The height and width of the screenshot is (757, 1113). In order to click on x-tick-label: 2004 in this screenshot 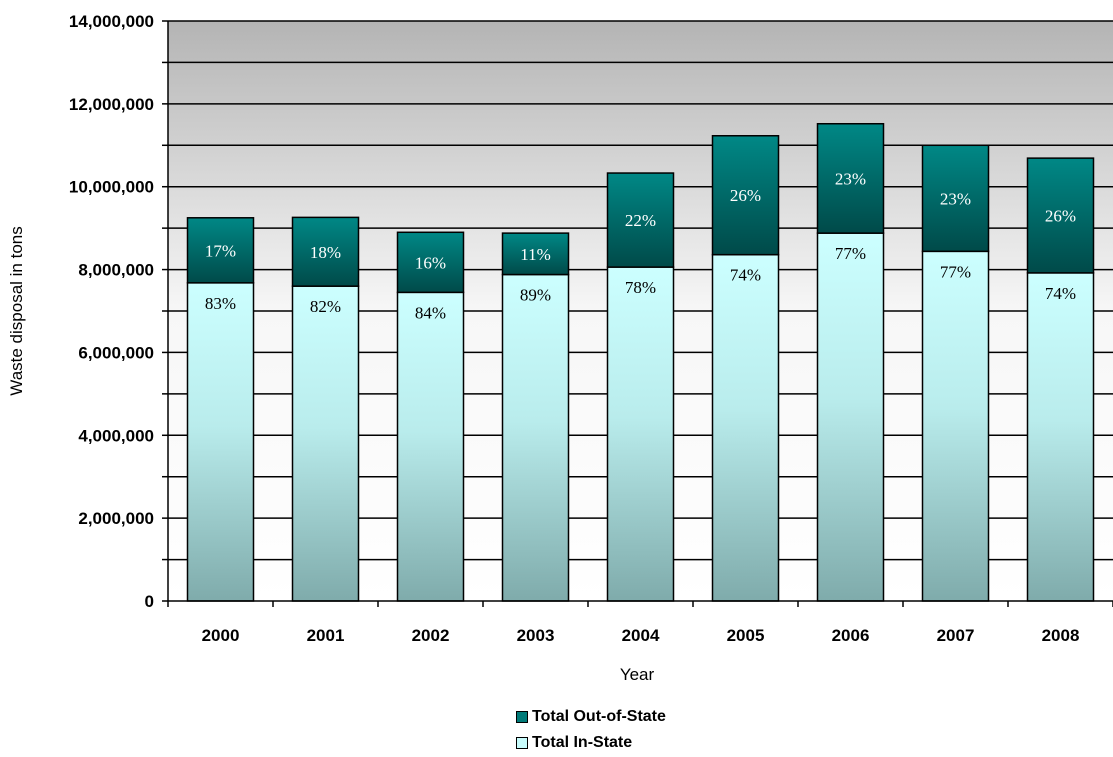, I will do `click(641, 635)`.